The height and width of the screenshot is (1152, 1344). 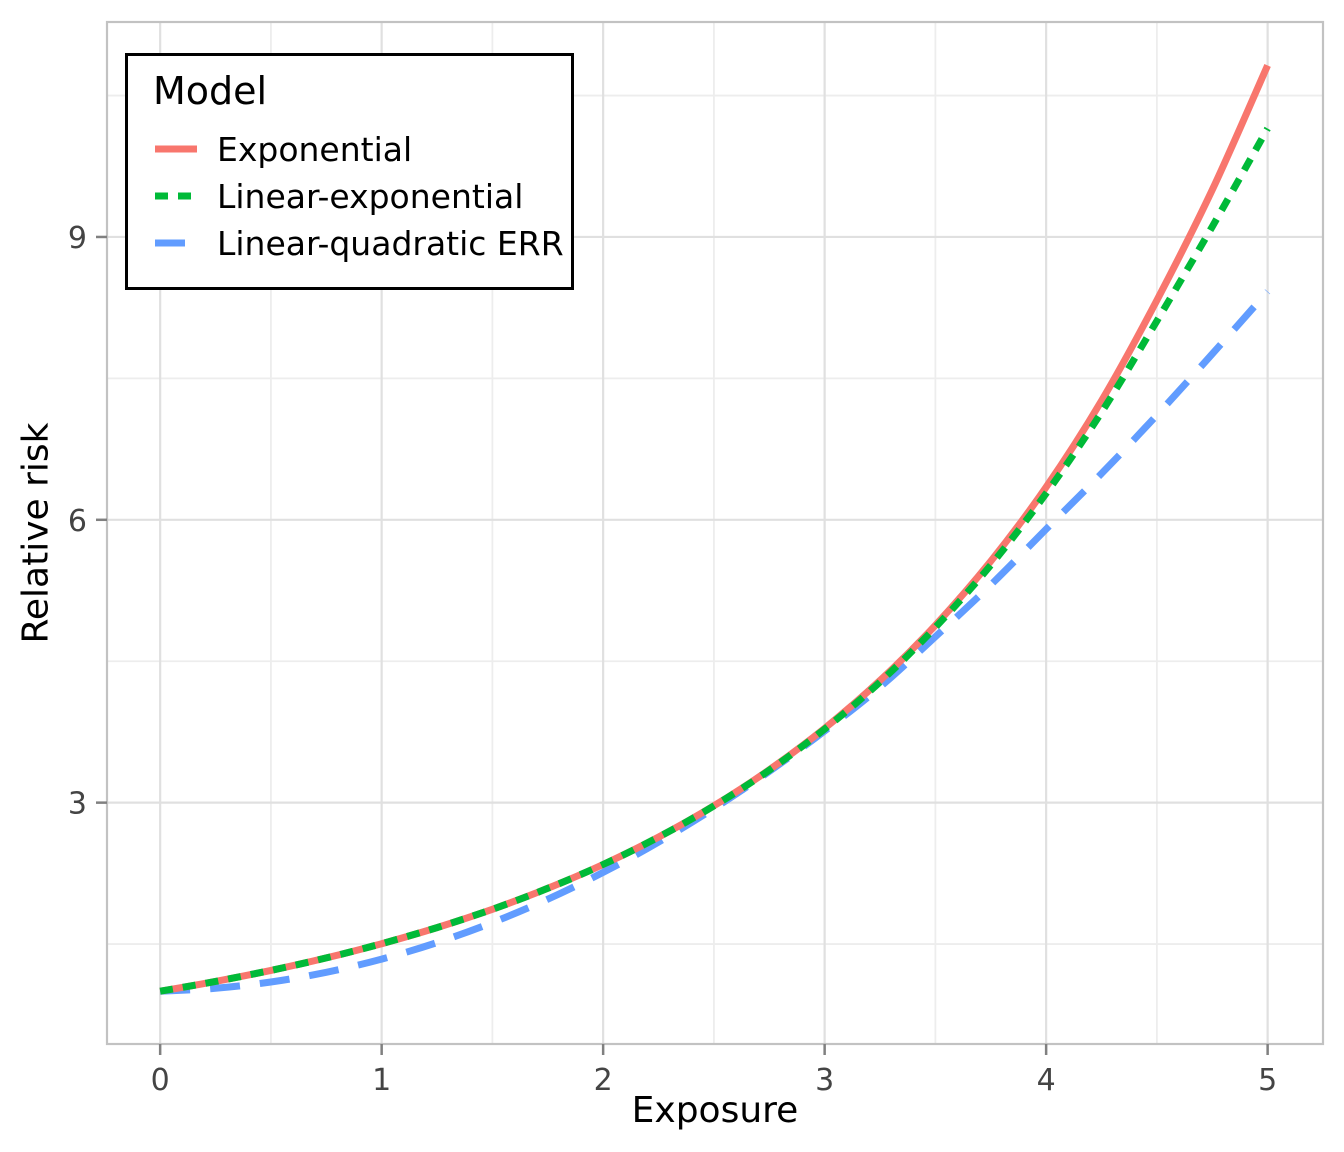 What do you see at coordinates (210, 91) in the screenshot?
I see `legend-title: Model` at bounding box center [210, 91].